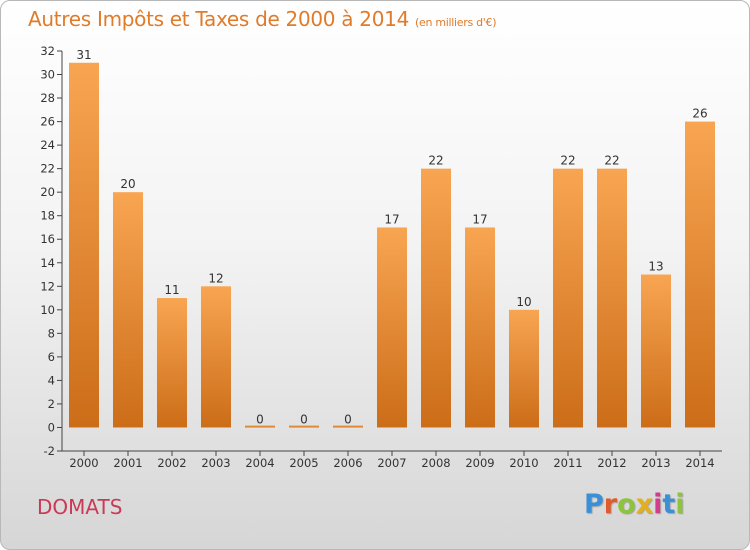 The height and width of the screenshot is (550, 750). I want to click on bar-2014, so click(700, 274).